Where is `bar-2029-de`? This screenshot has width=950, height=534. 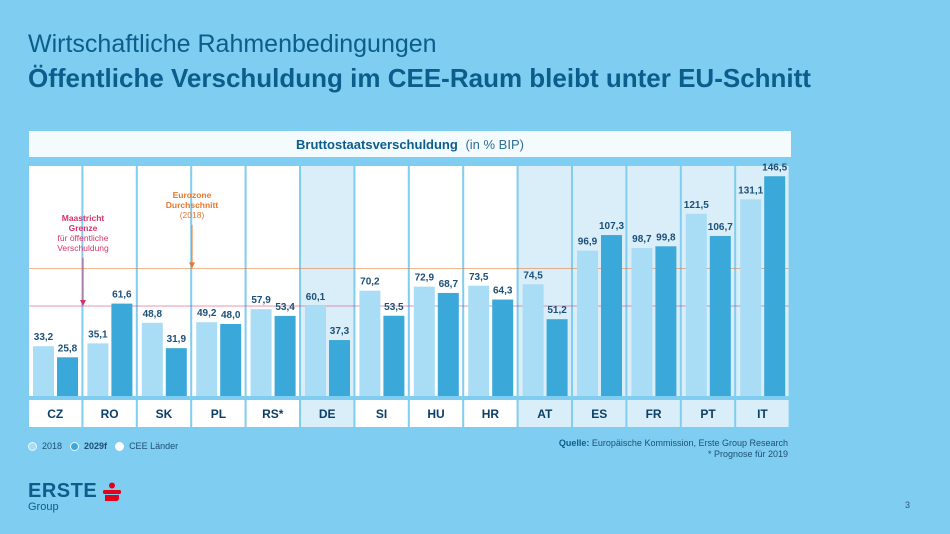
bar-2029-de is located at coordinates (339, 368).